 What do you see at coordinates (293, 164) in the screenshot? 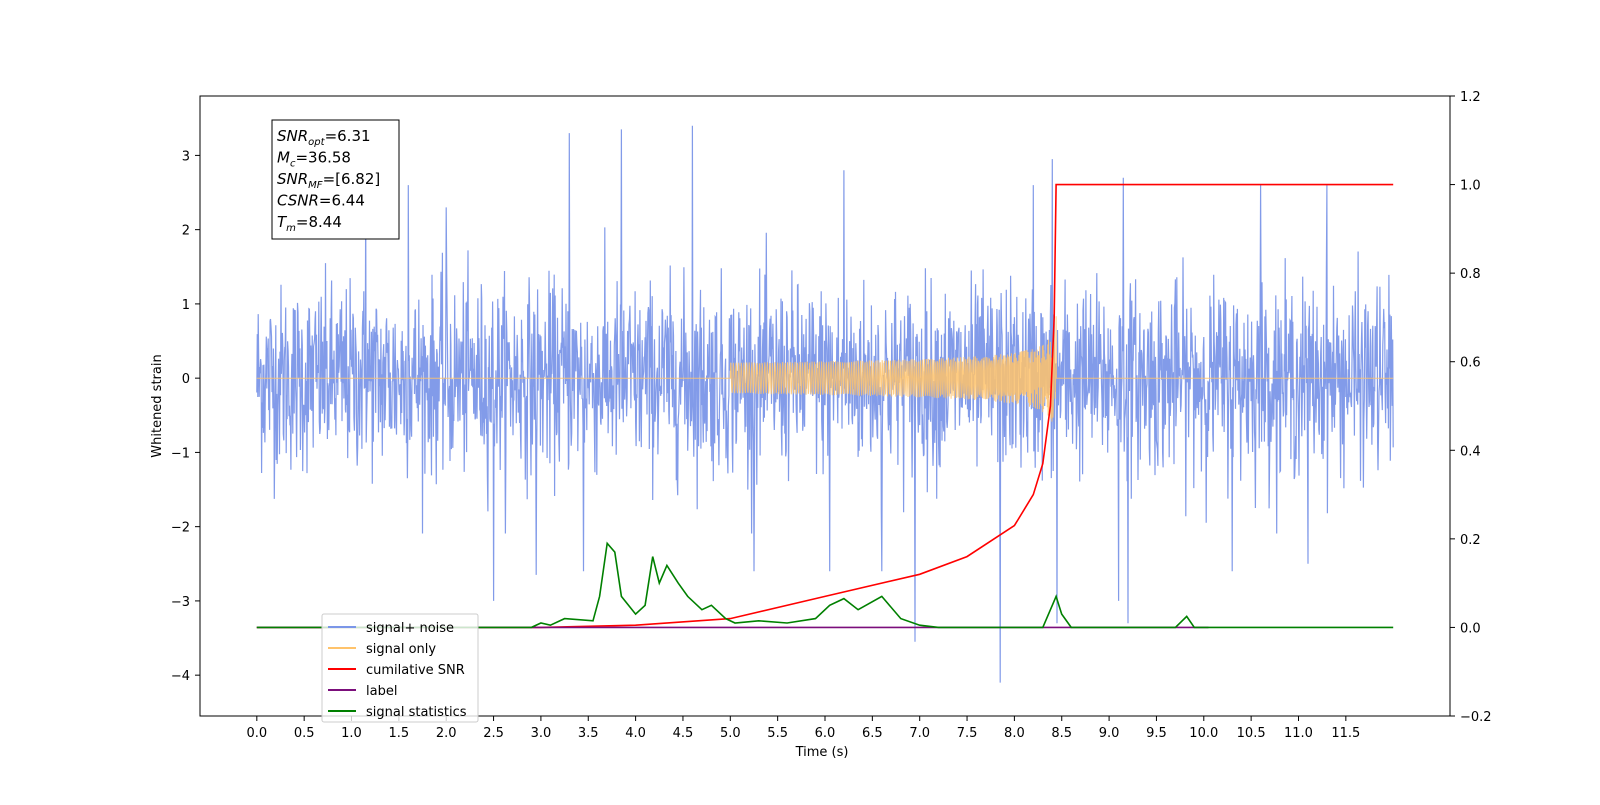
I see `stat-subscript: c` at bounding box center [293, 164].